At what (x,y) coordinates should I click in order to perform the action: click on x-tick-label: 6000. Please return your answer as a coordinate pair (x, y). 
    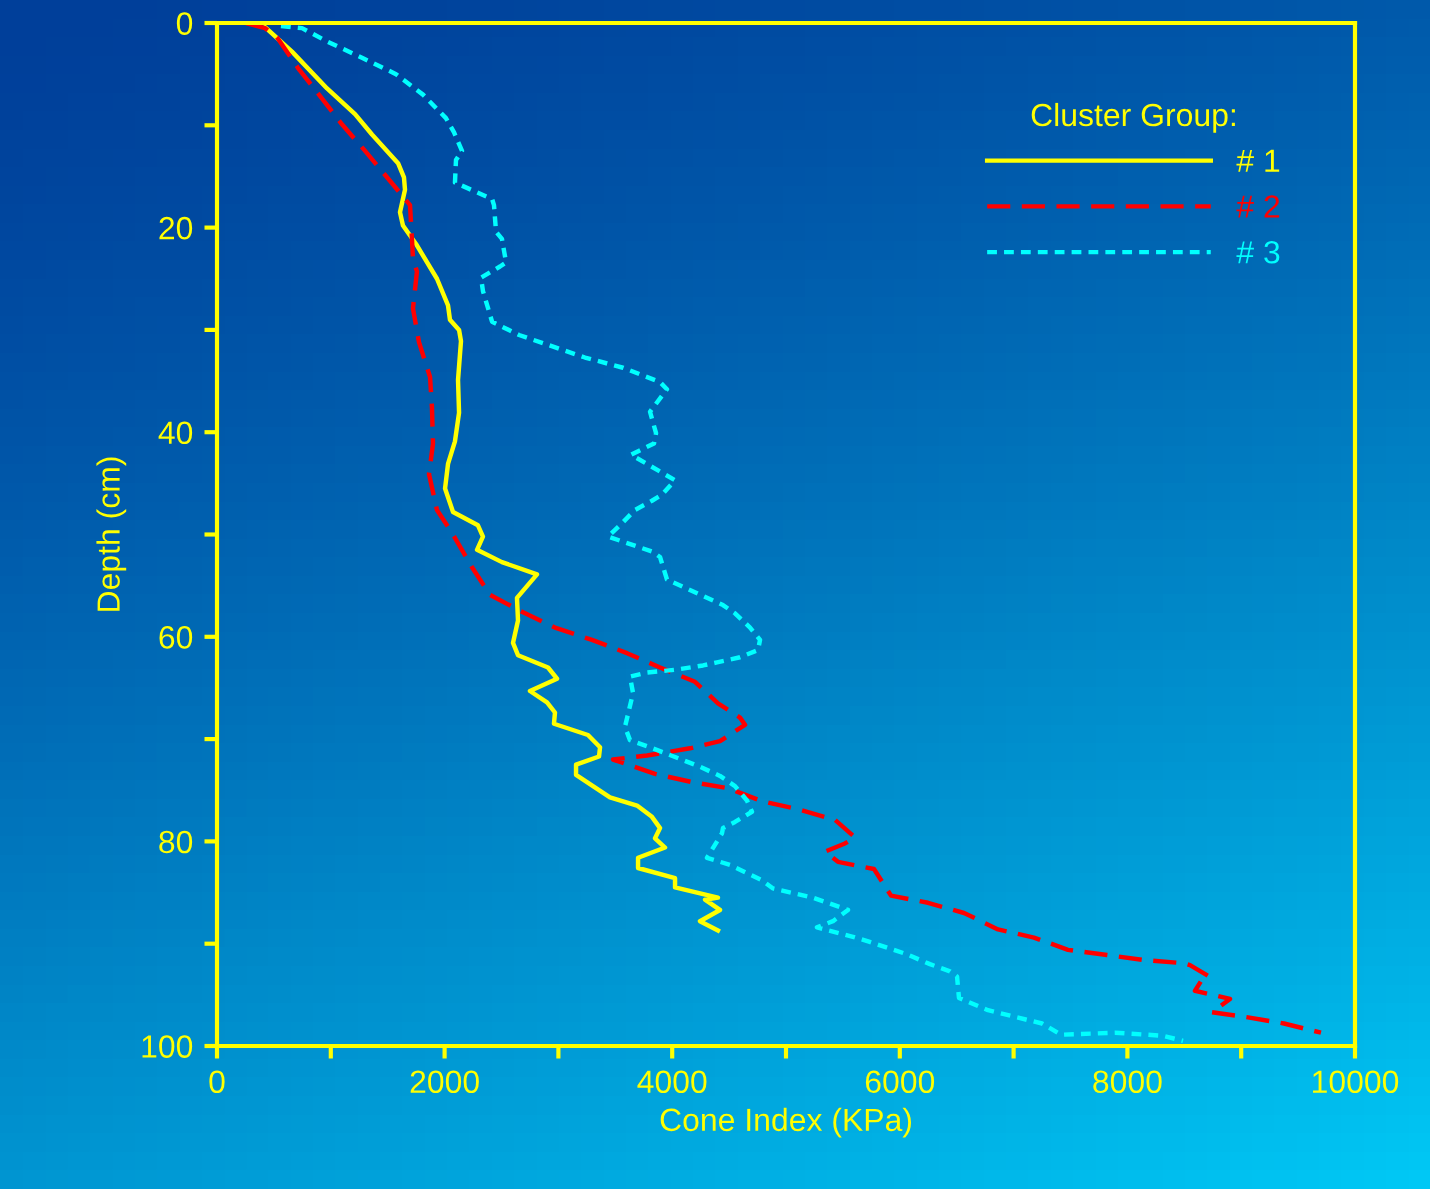
    Looking at the image, I should click on (900, 1082).